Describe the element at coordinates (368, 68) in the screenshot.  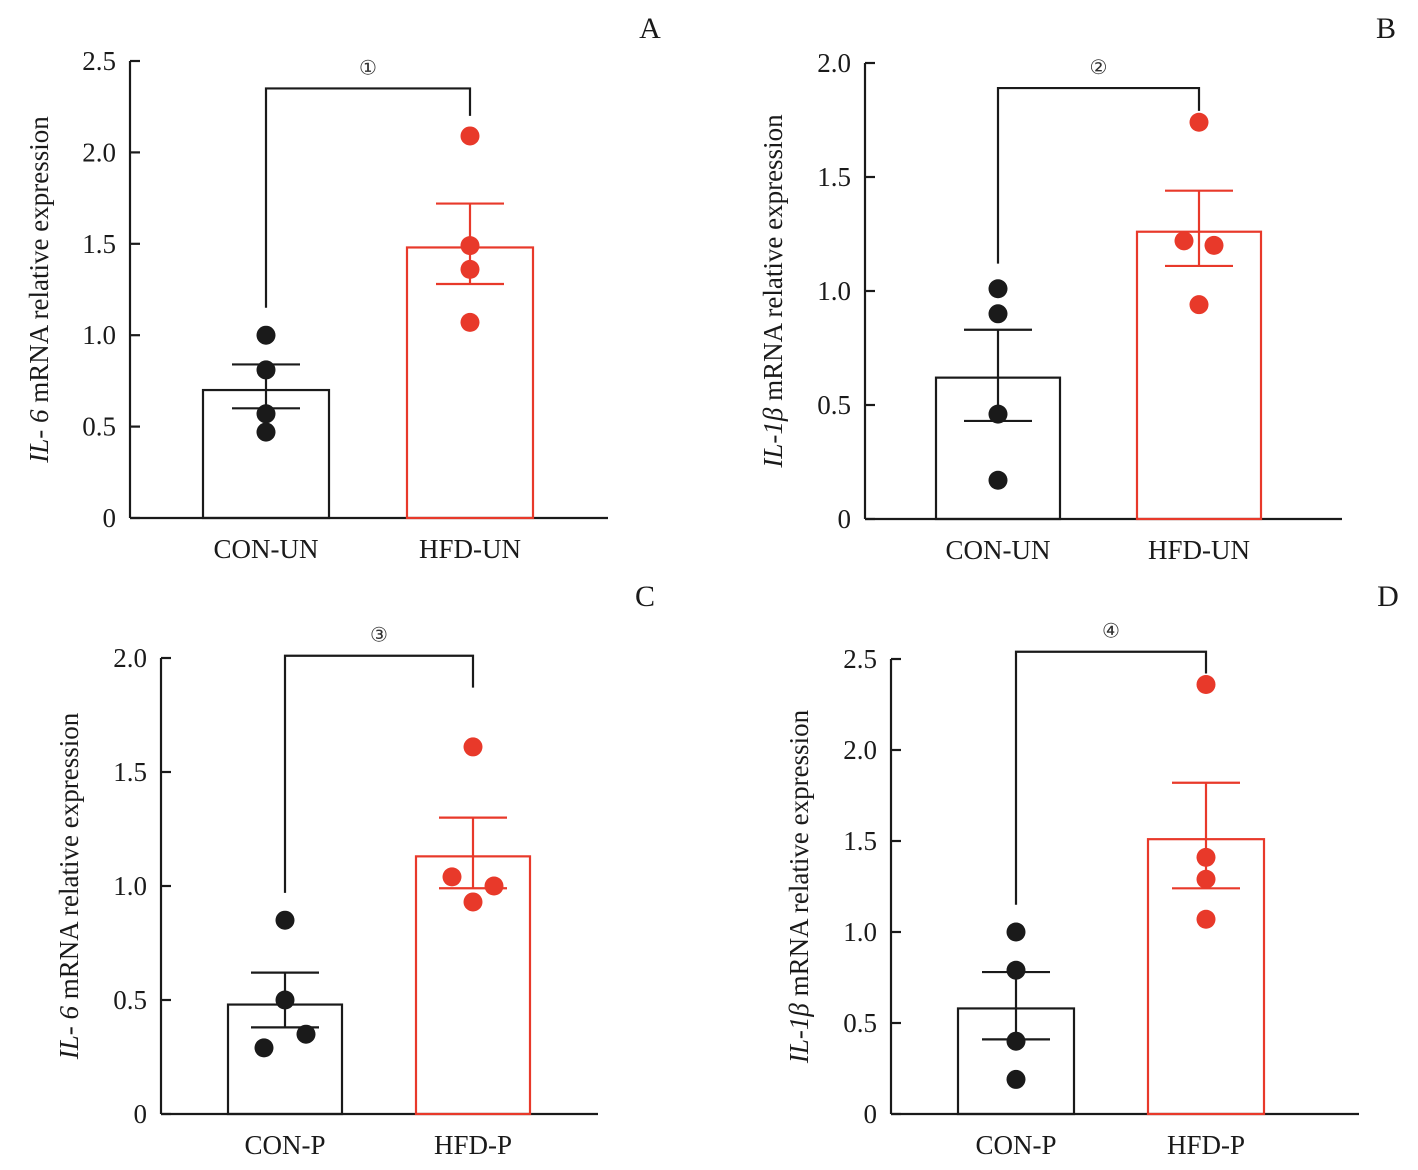
I see `significance-marker: ①` at that location.